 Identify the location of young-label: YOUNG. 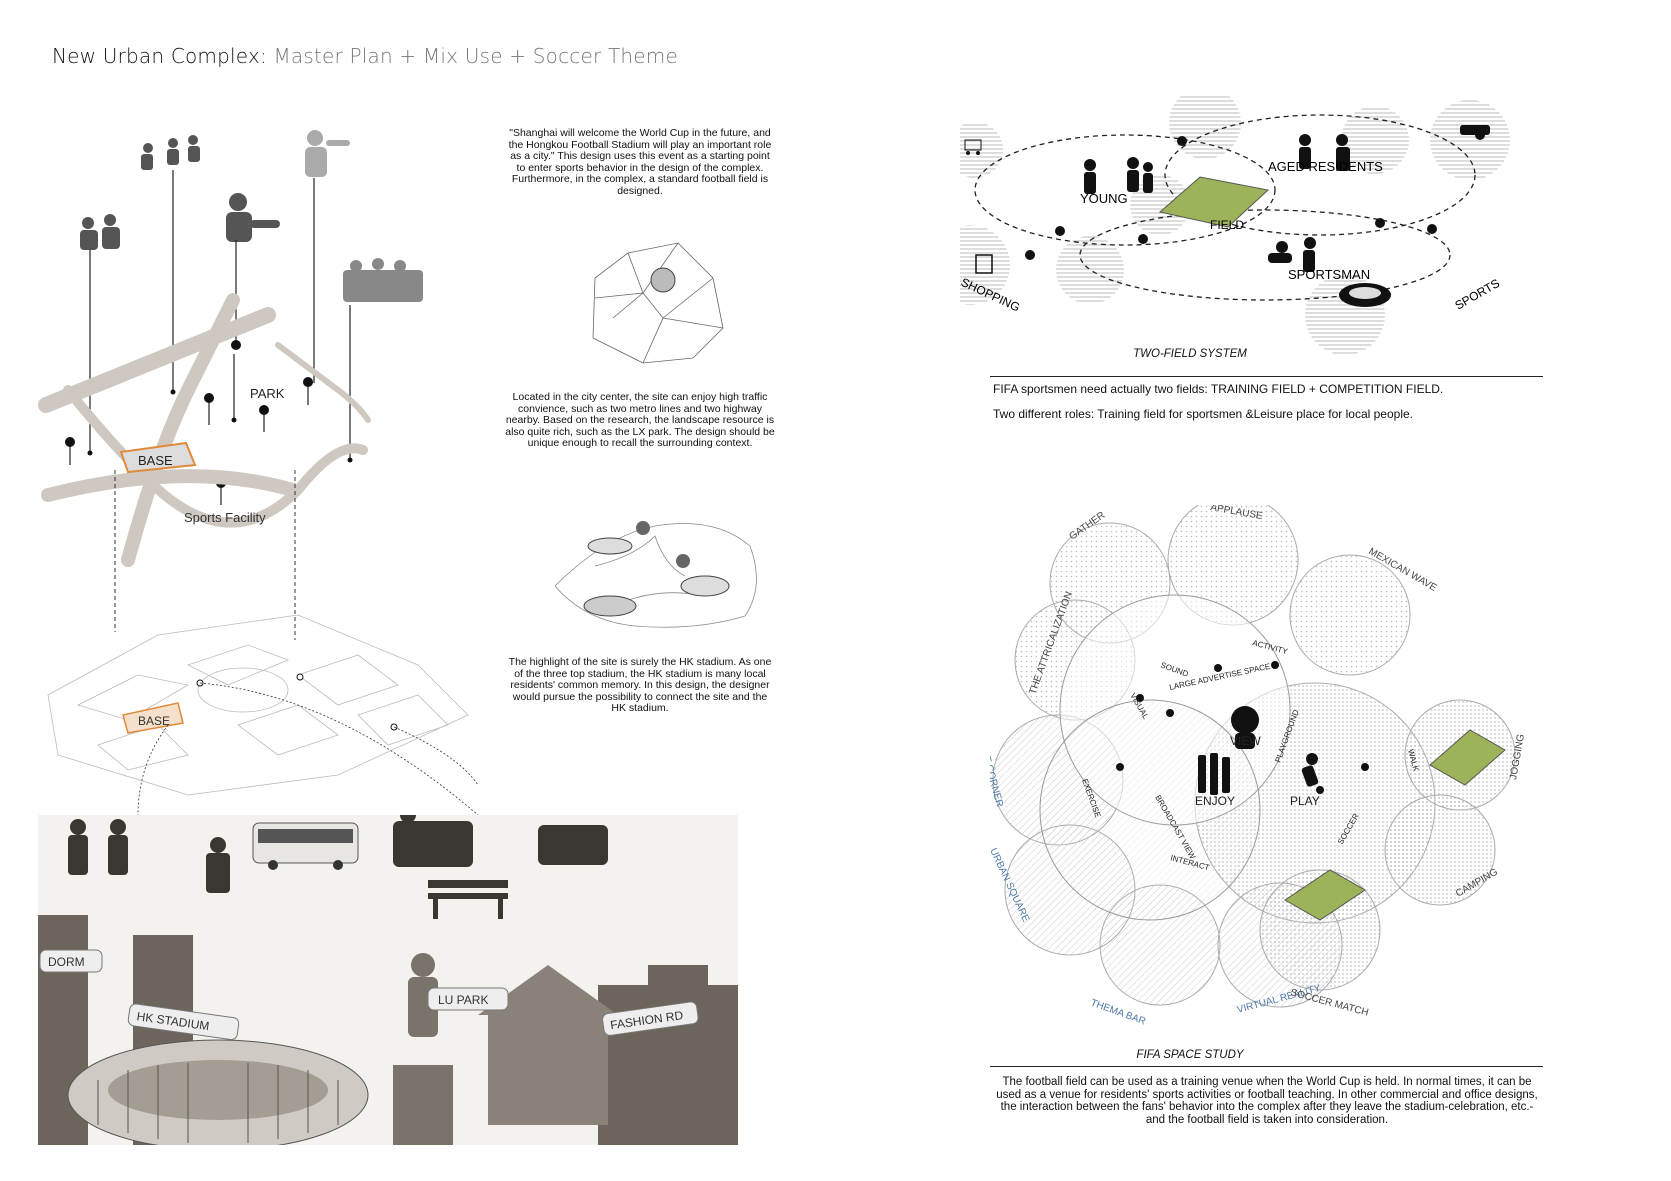
(1104, 198).